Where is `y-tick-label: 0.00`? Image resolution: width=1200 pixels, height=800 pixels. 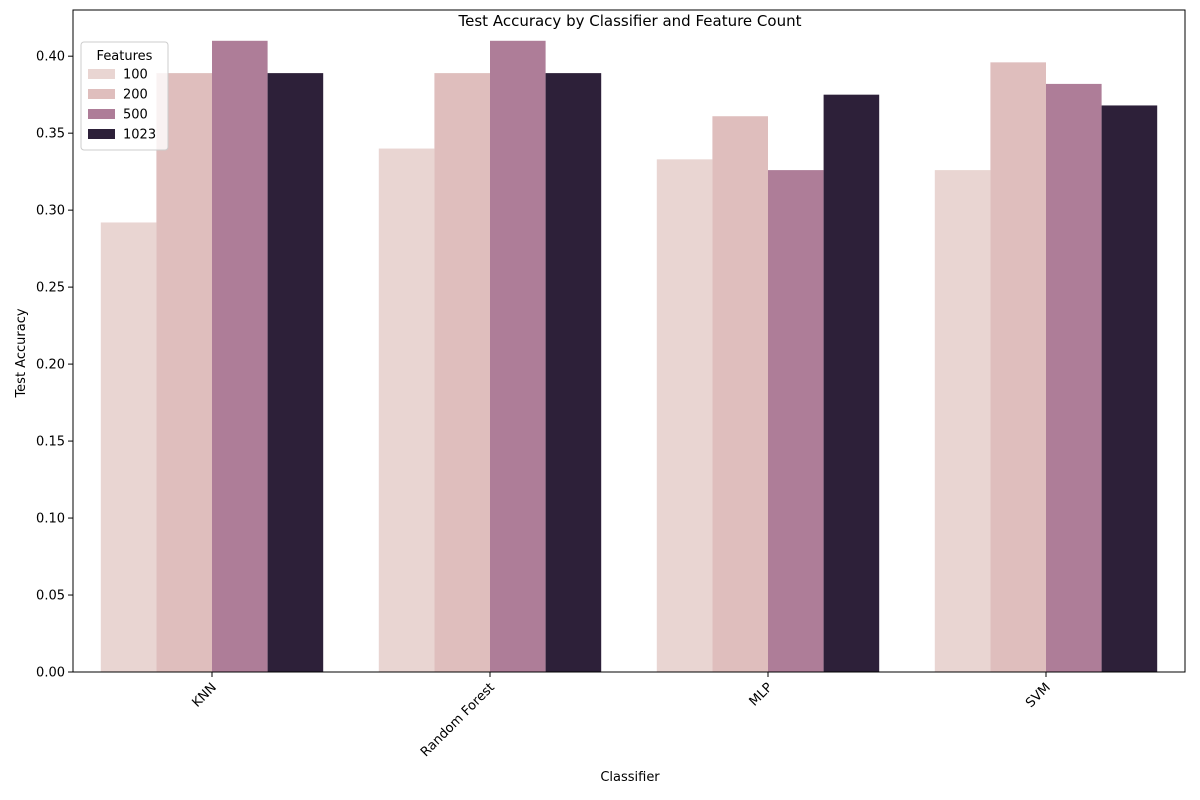 y-tick-label: 0.00 is located at coordinates (50, 673).